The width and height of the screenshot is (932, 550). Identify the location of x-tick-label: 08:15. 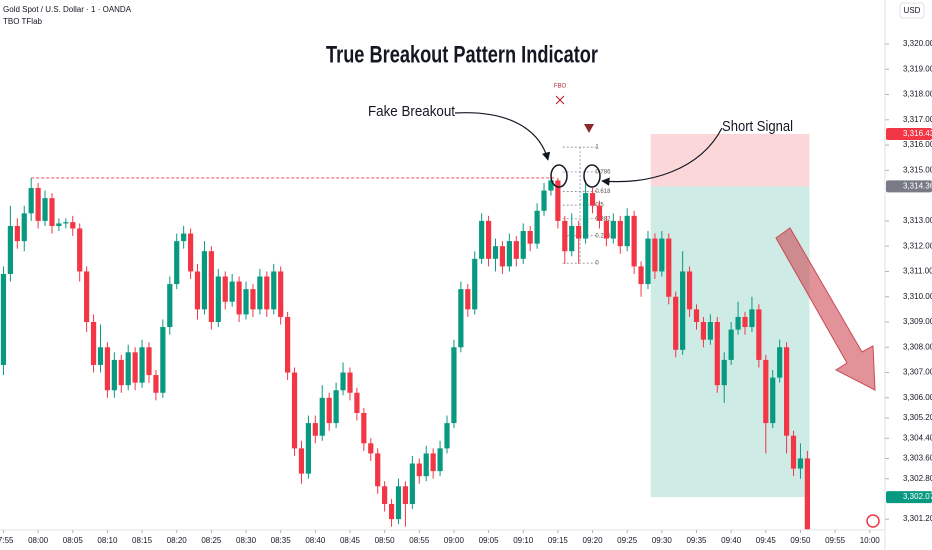
(142, 540).